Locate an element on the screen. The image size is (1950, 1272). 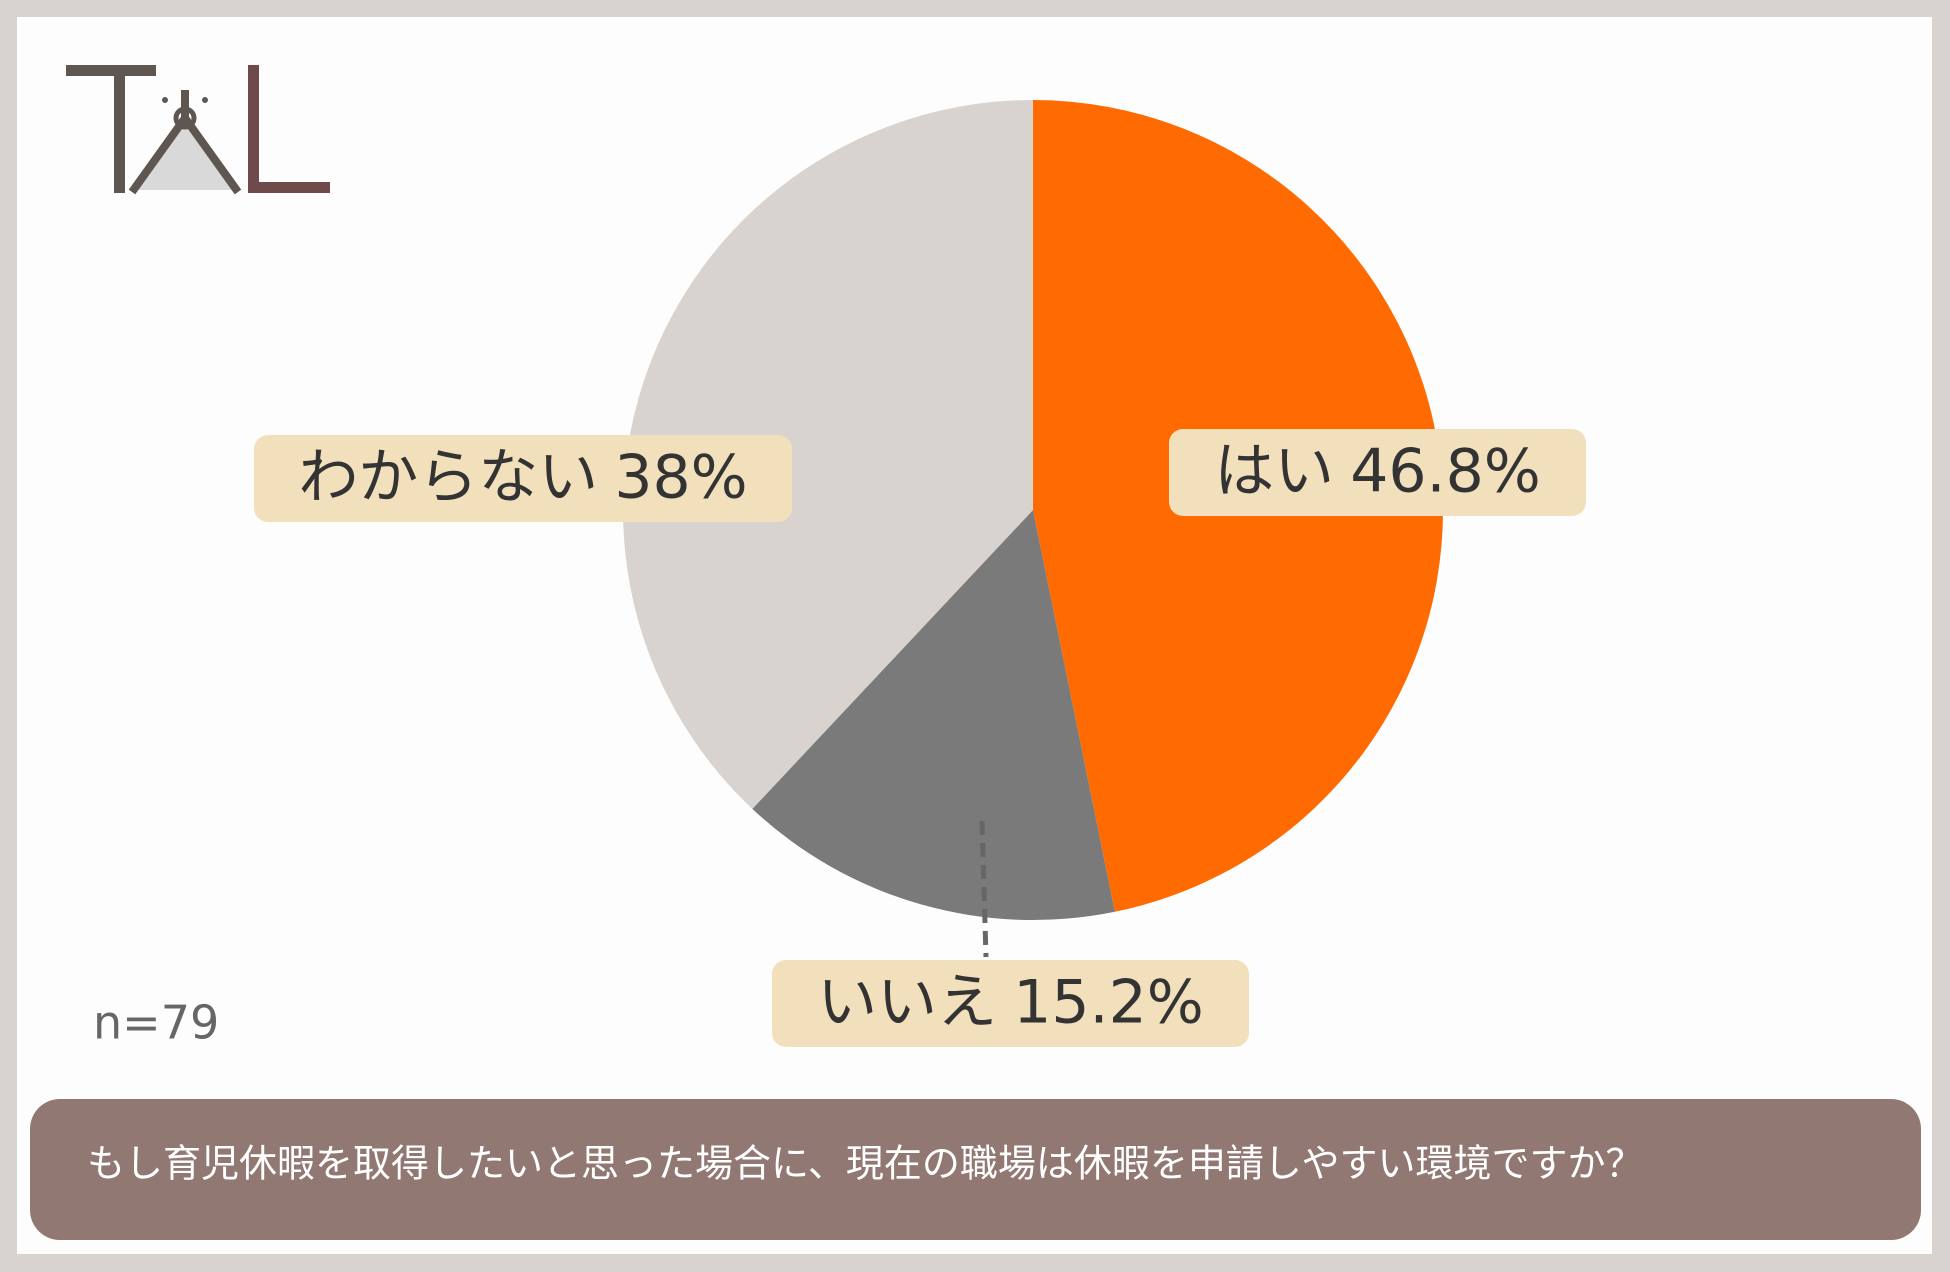
slice-category: いいえ is located at coordinates (907, 1002).